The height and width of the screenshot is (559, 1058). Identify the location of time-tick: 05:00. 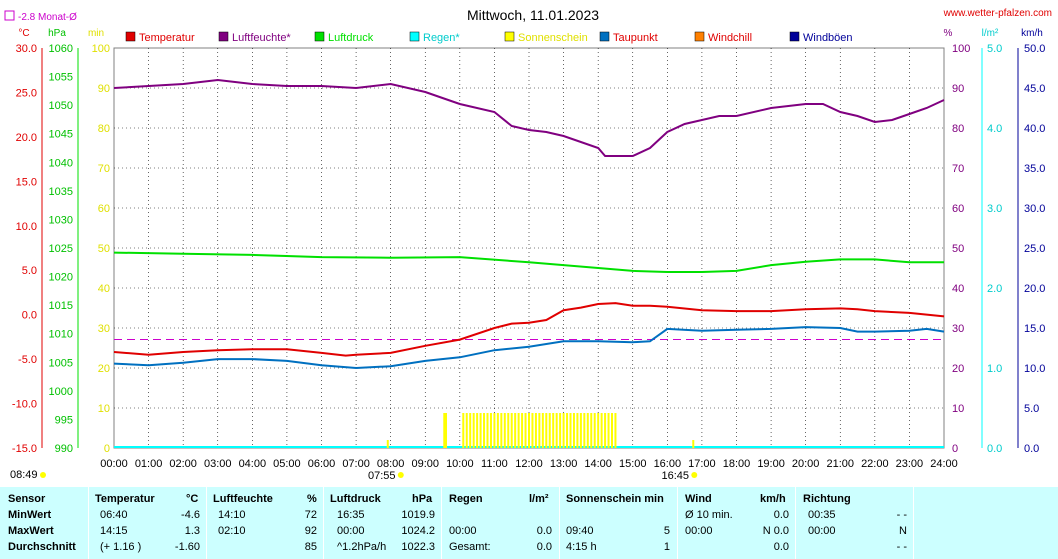
(287, 464).